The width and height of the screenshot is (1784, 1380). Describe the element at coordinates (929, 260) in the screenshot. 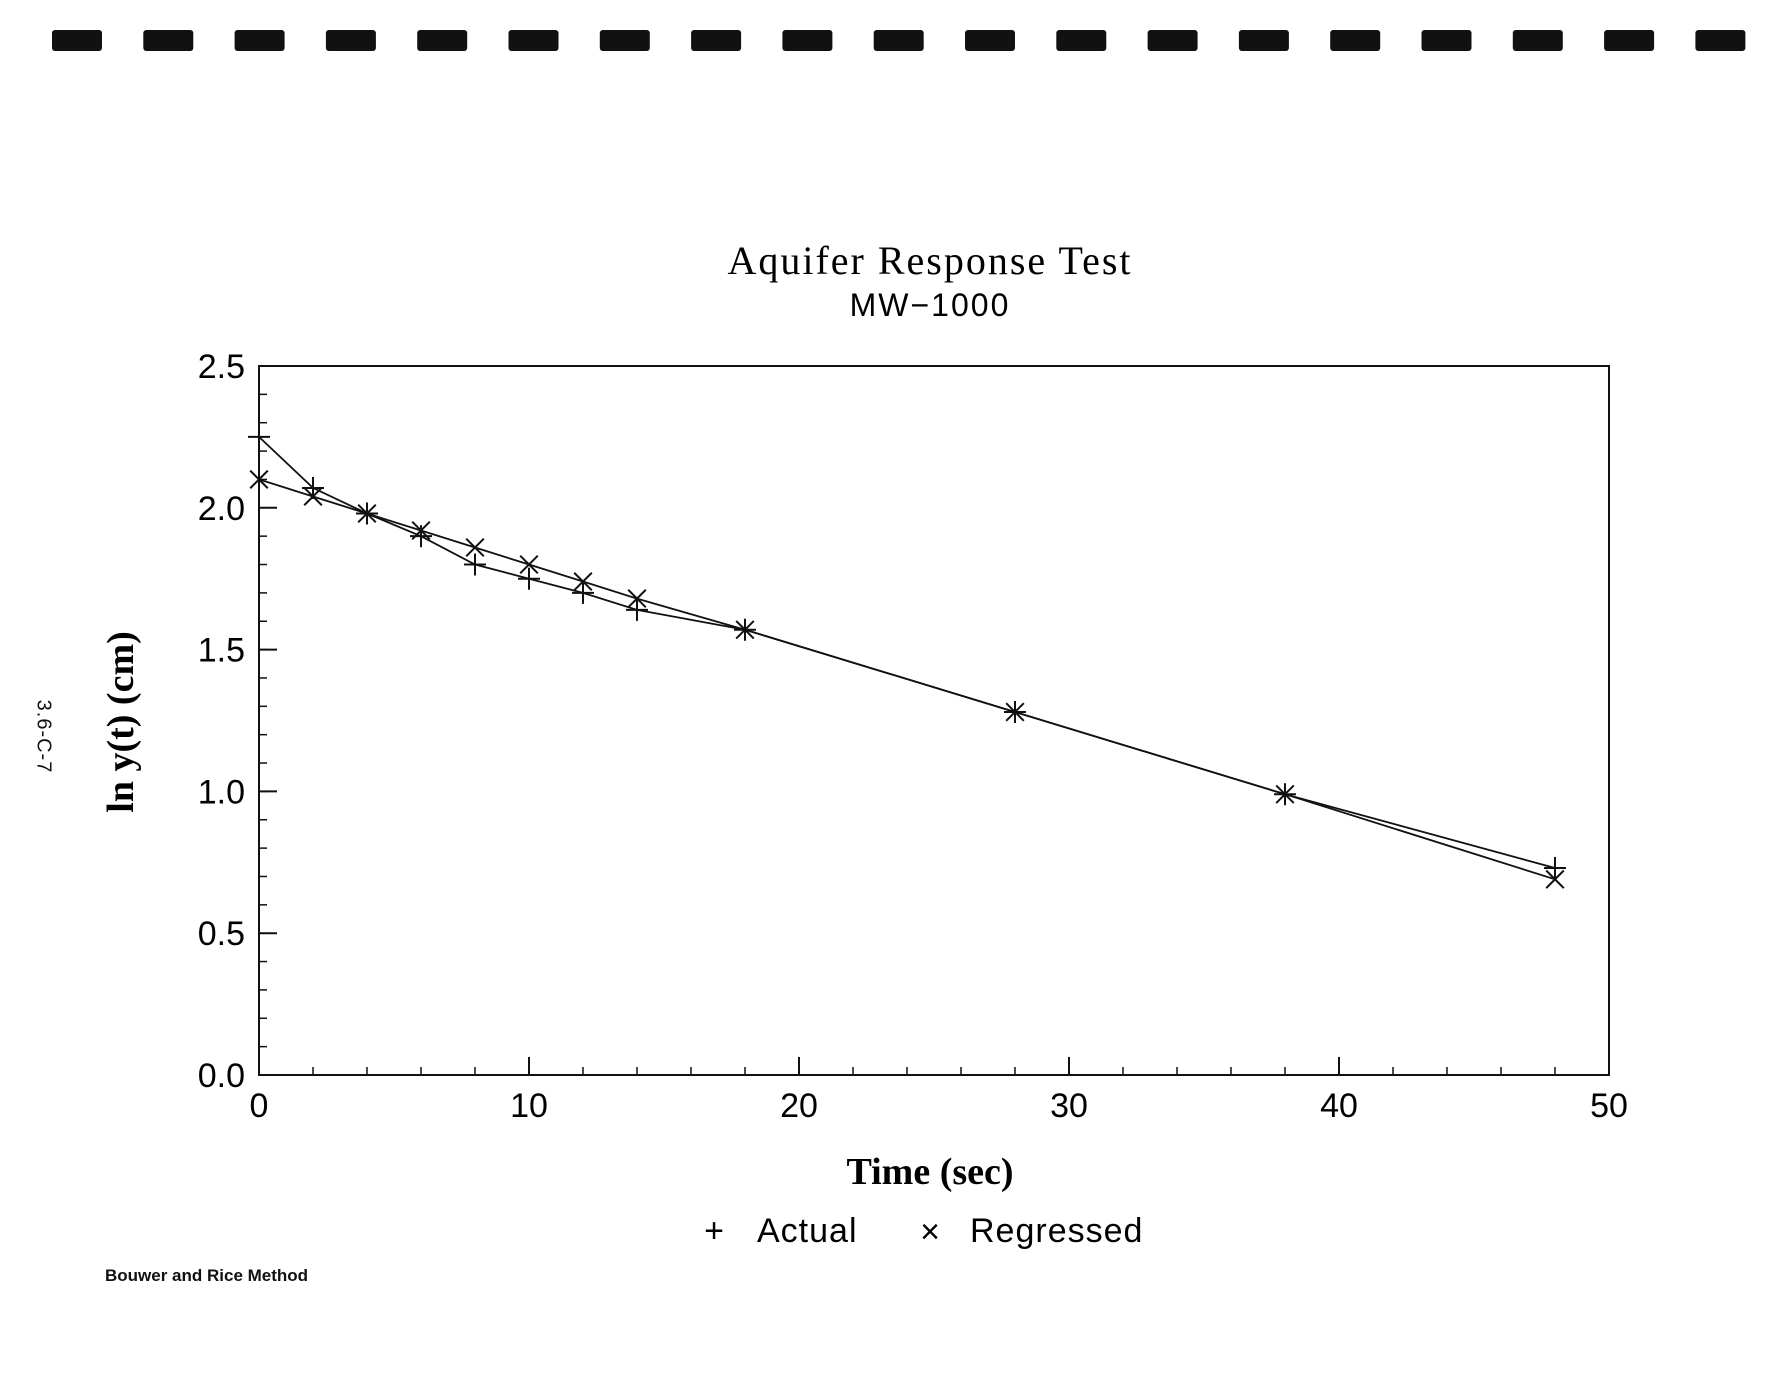

I see `chart-title: Aquifer Response Test` at that location.